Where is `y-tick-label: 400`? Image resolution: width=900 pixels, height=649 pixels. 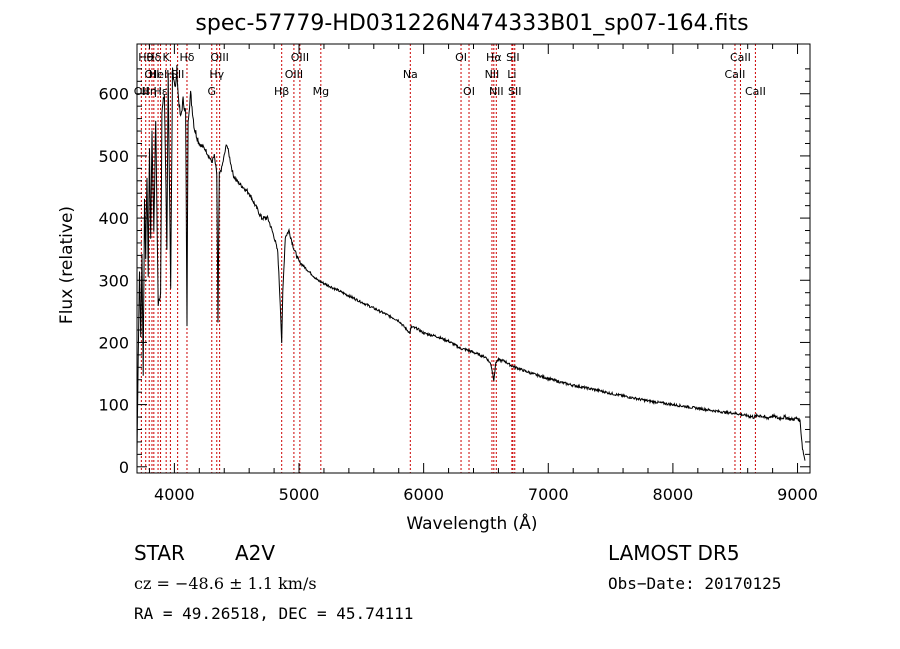 y-tick-label: 400 is located at coordinates (113, 218).